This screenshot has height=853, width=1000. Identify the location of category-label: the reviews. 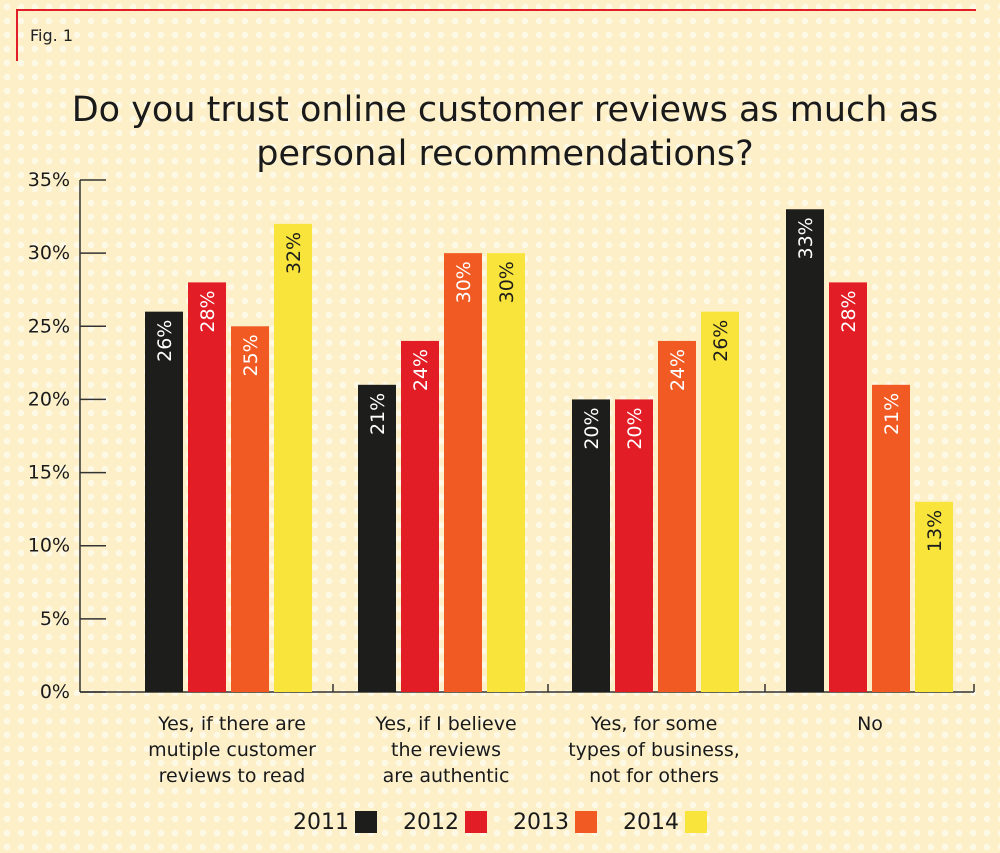
(446, 750).